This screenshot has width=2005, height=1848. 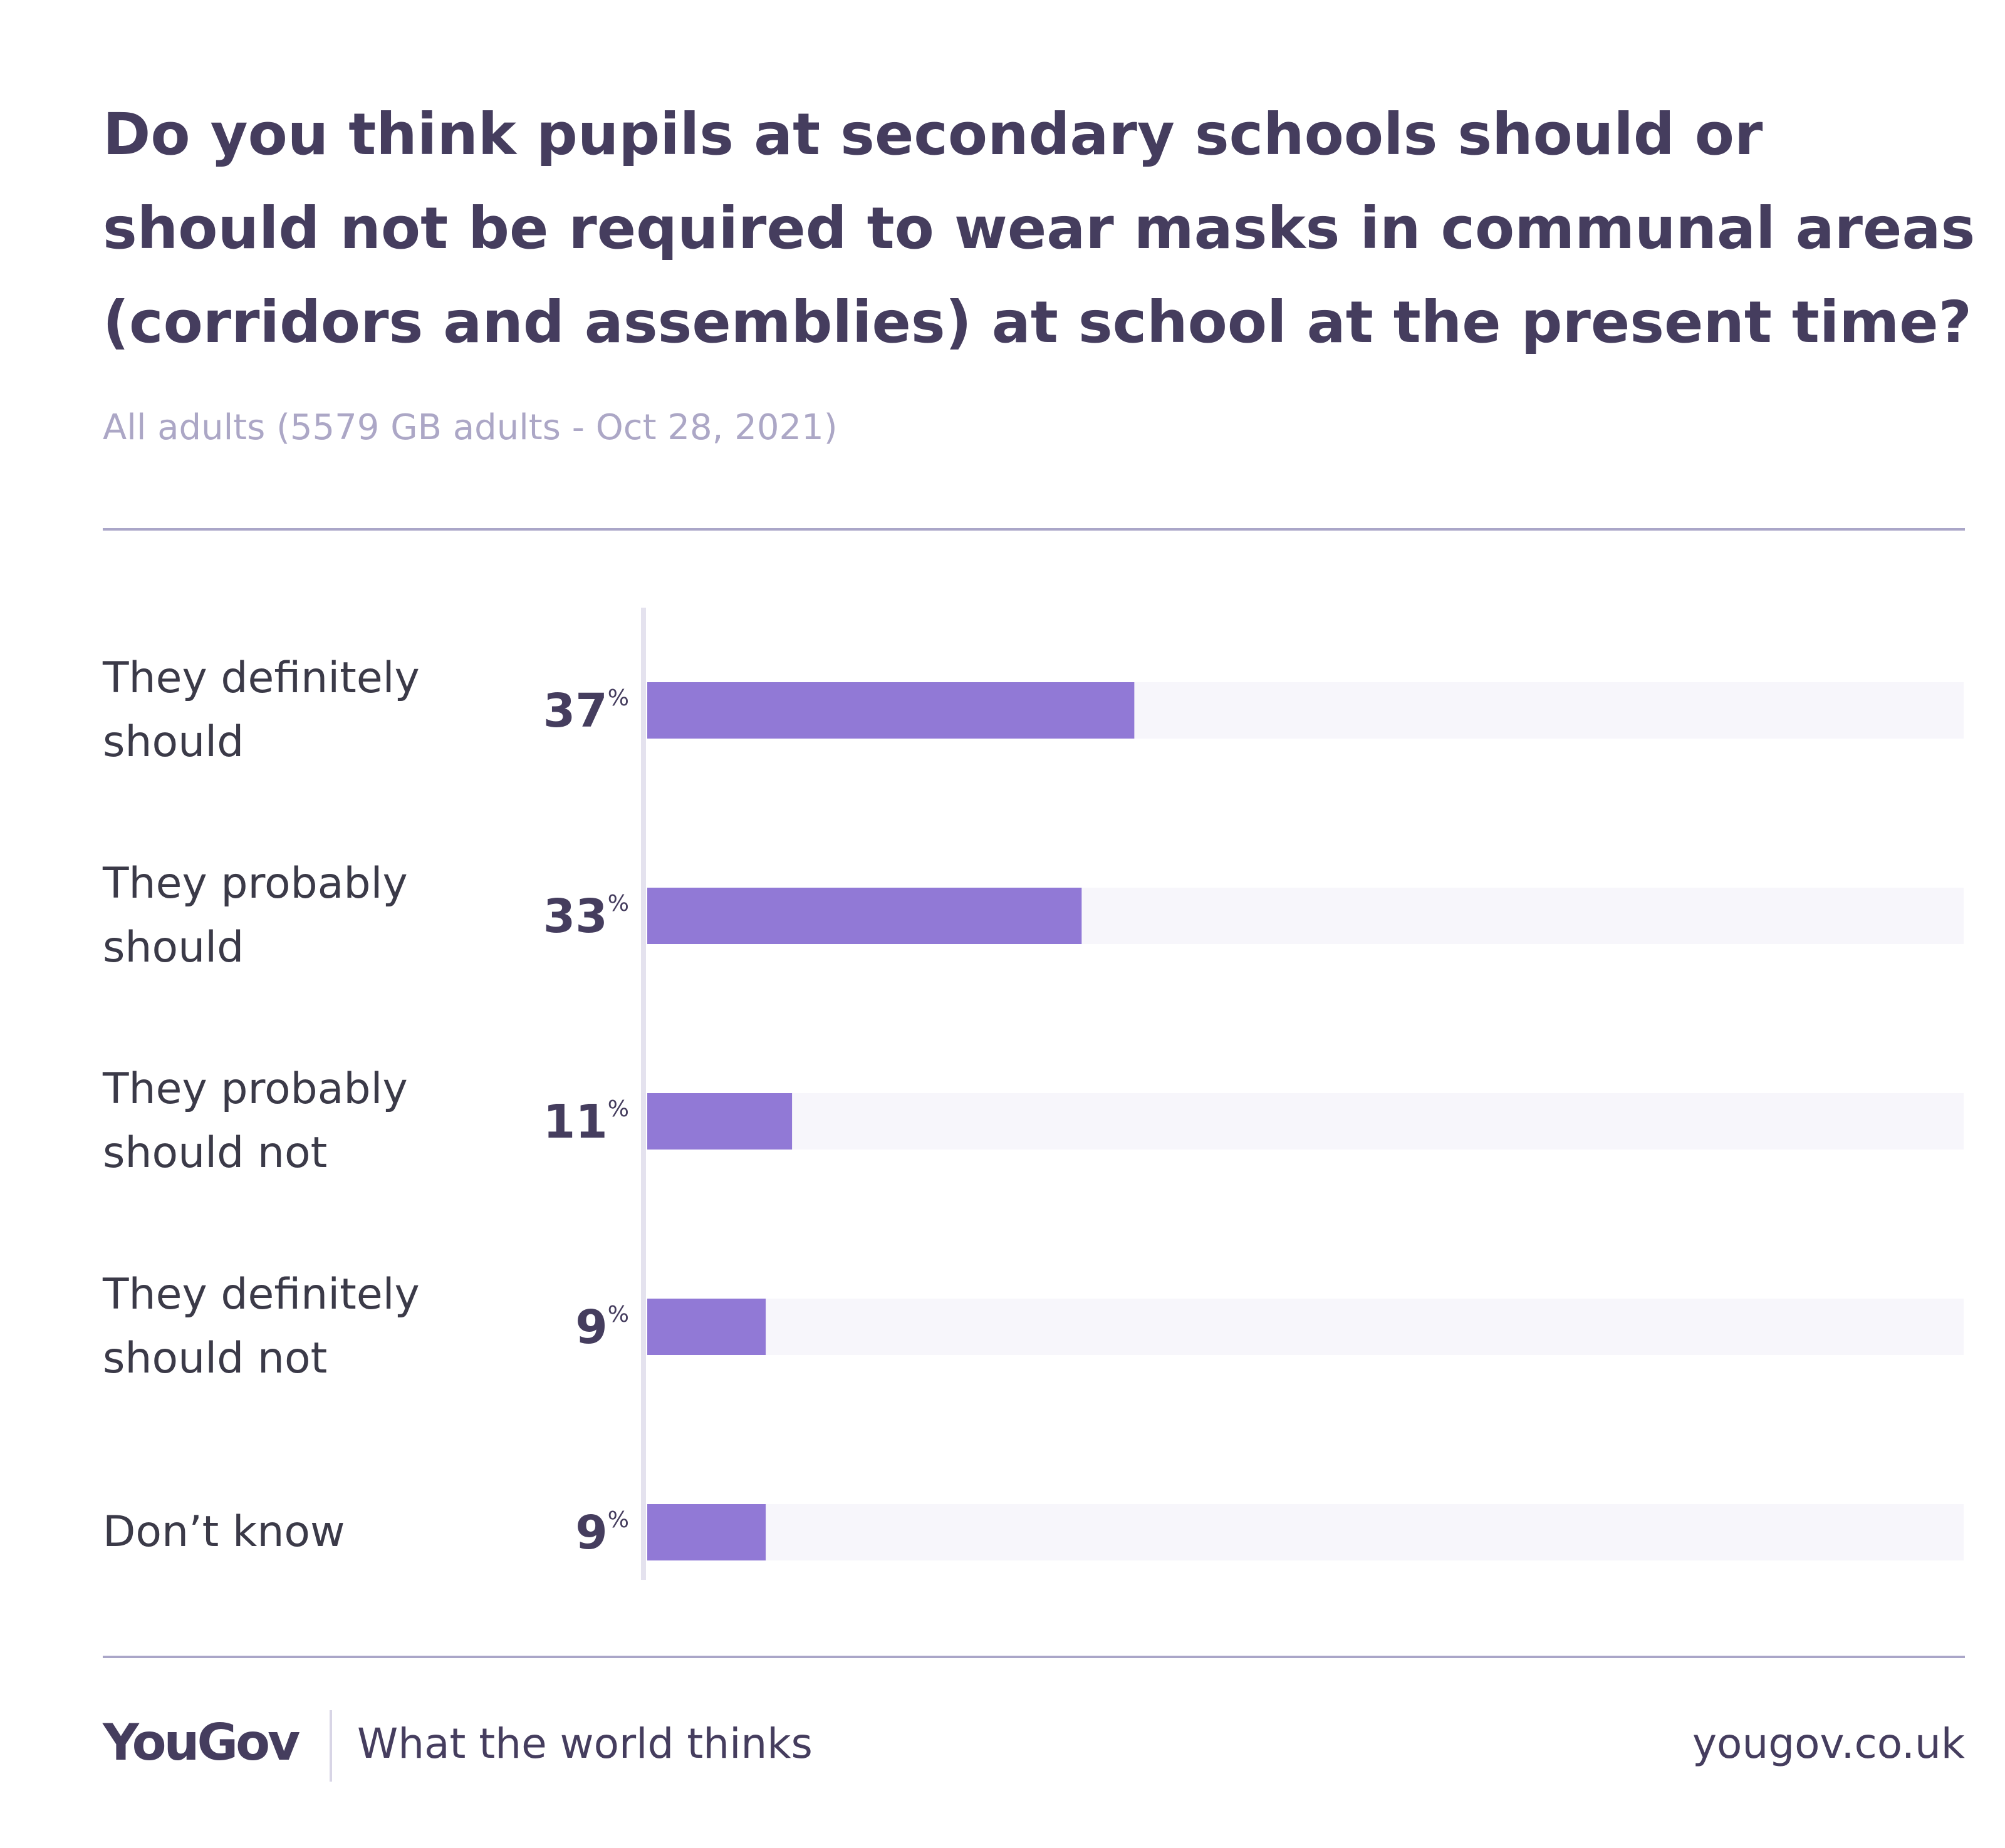 What do you see at coordinates (224, 1532) in the screenshot?
I see `category-label: Don’t know` at bounding box center [224, 1532].